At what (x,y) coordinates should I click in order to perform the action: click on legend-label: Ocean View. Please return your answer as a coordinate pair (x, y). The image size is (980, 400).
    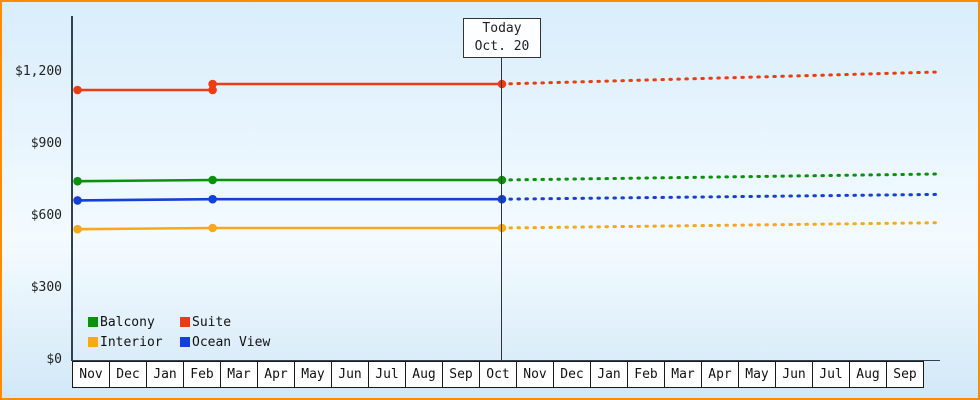
    Looking at the image, I should click on (231, 342).